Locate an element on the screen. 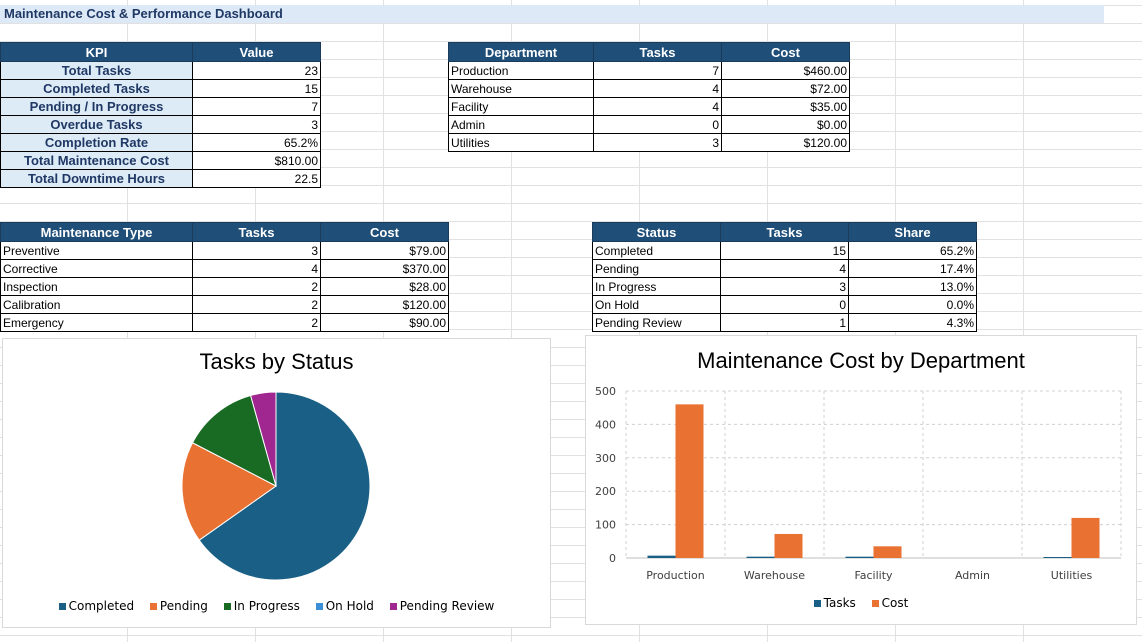 This screenshot has height=642, width=1142. bar-tasks-production is located at coordinates (661, 556).